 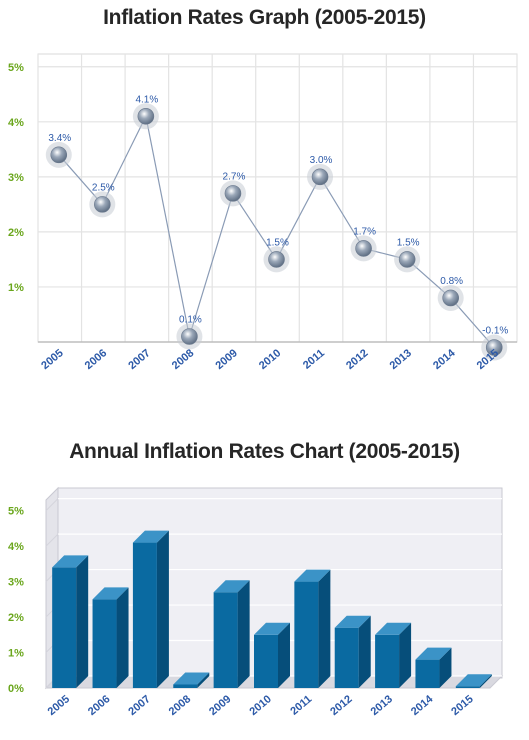 What do you see at coordinates (462, 705) in the screenshot?
I see `x-tick-label: 2015` at bounding box center [462, 705].